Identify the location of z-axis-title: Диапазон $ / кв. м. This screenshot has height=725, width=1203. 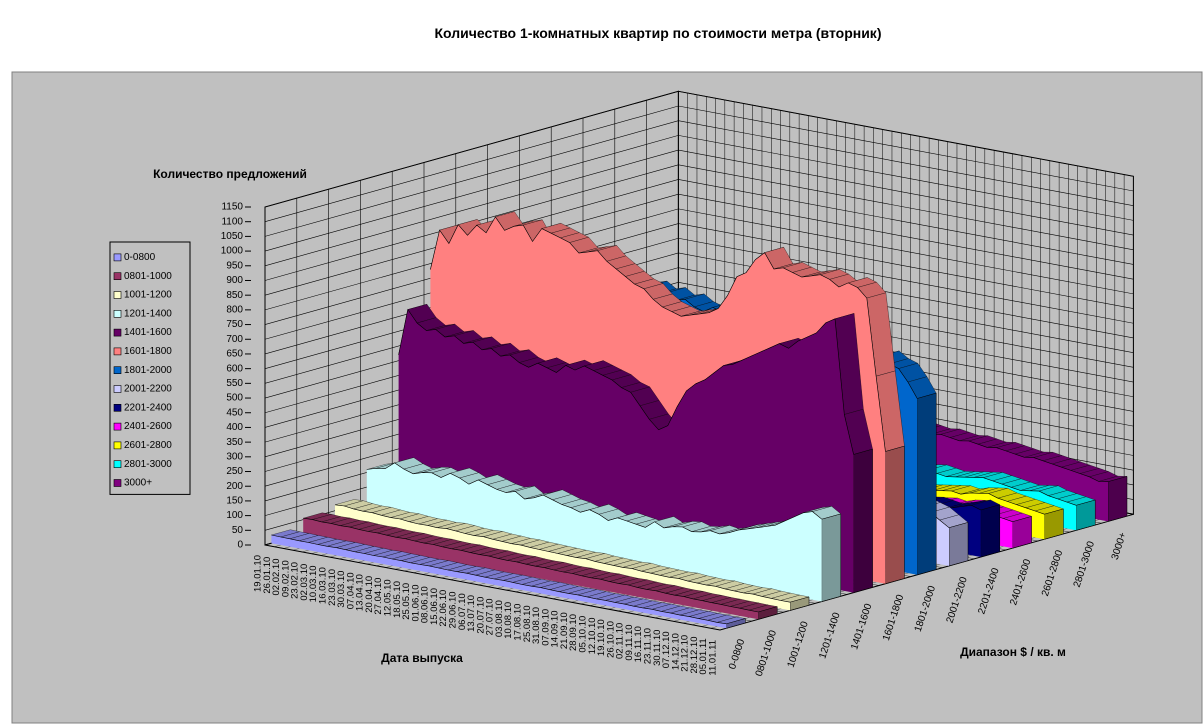
(1013, 652).